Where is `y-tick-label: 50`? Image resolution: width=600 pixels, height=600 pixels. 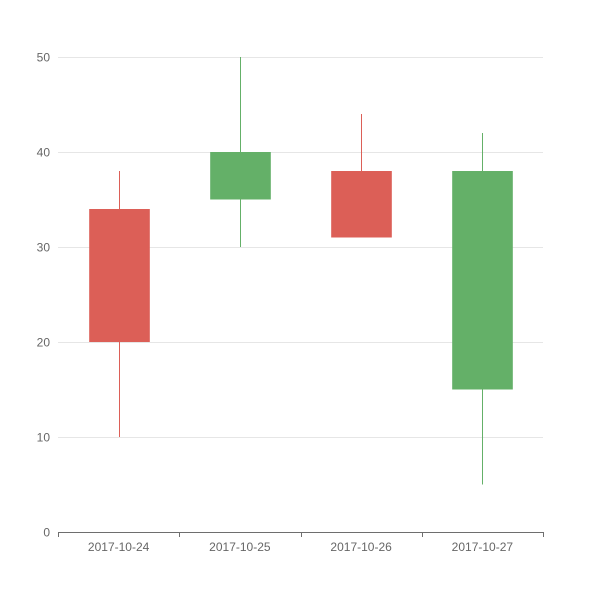
y-tick-label: 50 is located at coordinates (44, 58).